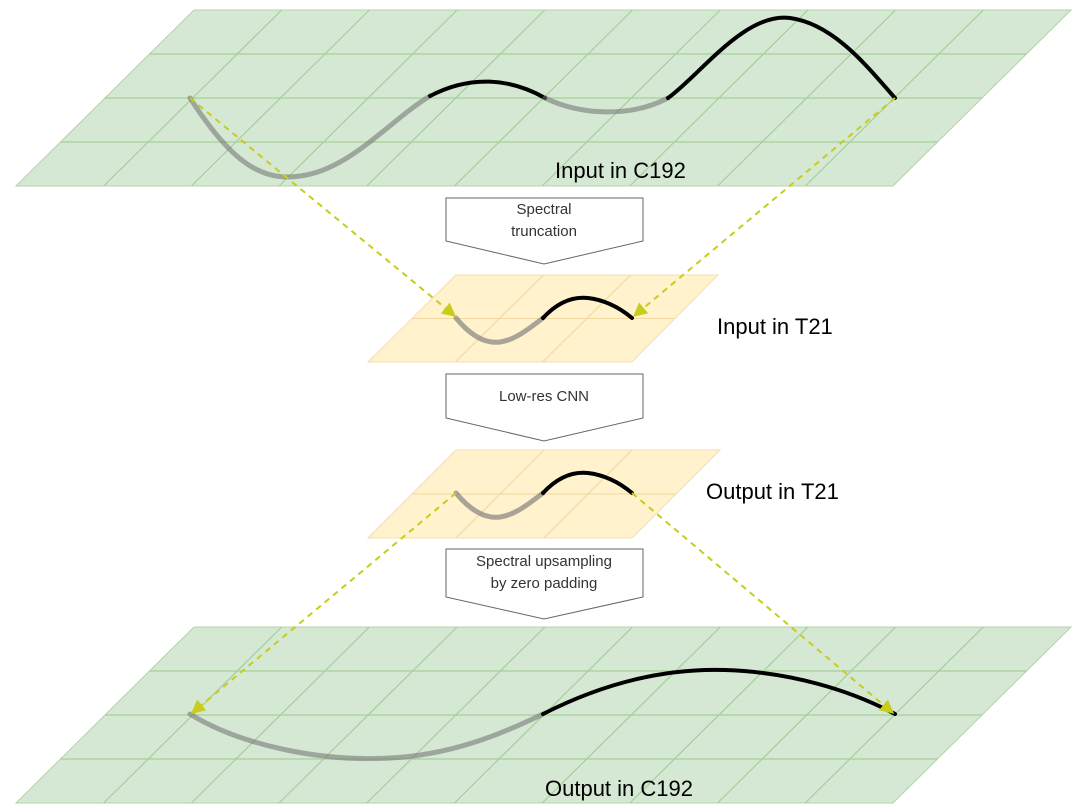 The width and height of the screenshot is (1082, 806). I want to click on arrow-upsampling-right, so click(763, 603).